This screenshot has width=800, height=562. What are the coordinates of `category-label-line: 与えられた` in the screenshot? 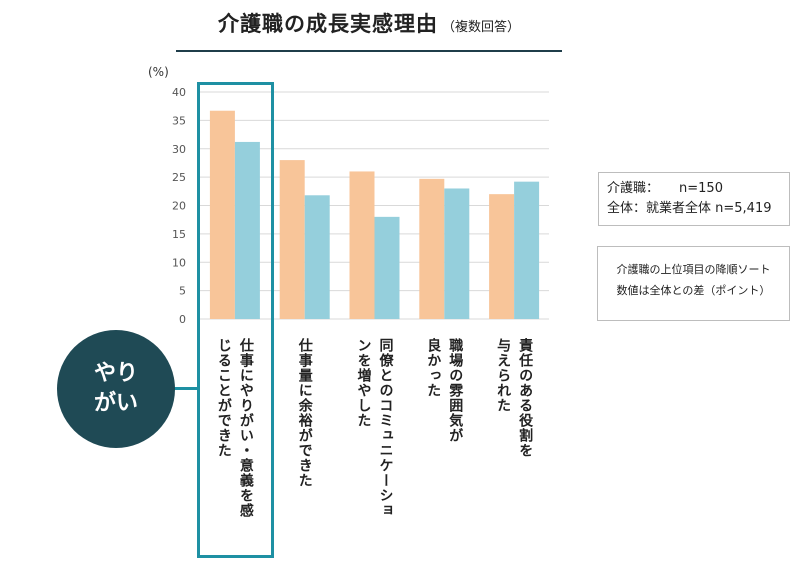 It's located at (503, 375).